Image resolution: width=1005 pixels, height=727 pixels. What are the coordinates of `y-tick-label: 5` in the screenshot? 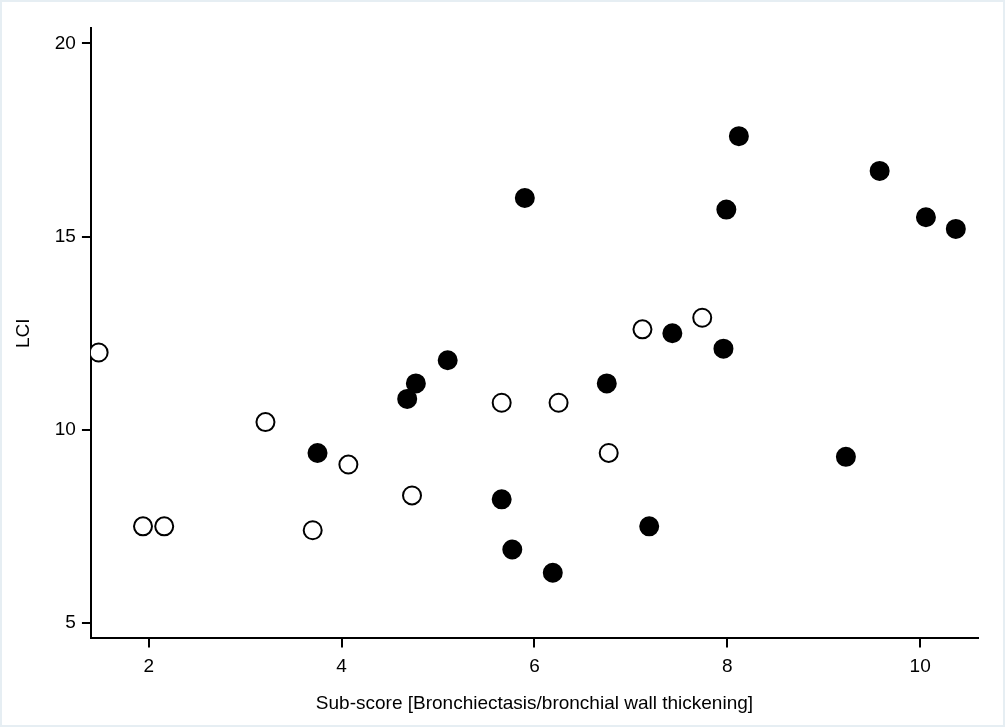 It's located at (70, 622).